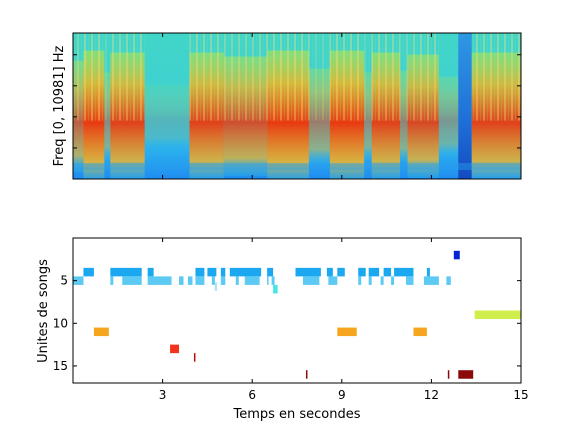 The image size is (576, 432). What do you see at coordinates (43, 311) in the screenshot?
I see `song-units-ylabel: Unites de songs` at bounding box center [43, 311].